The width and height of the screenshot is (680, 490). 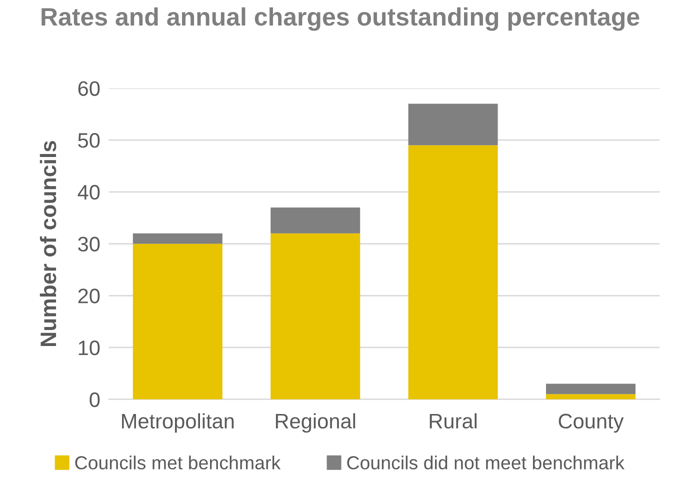 I want to click on x-tick-label: Metropolitan, so click(x=178, y=423).